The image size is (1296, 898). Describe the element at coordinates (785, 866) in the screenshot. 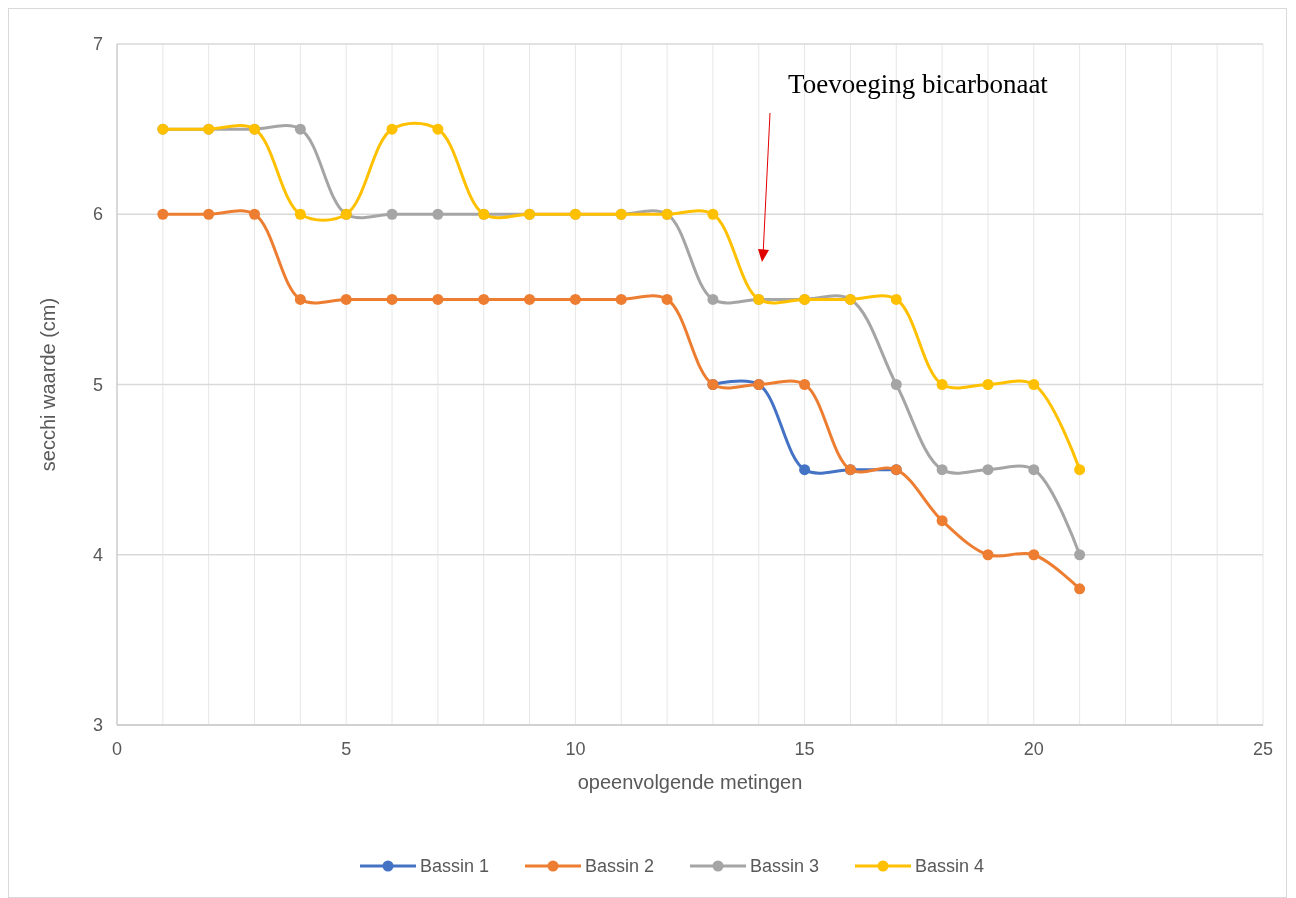

I see `legend-label: Bassin 3` at that location.